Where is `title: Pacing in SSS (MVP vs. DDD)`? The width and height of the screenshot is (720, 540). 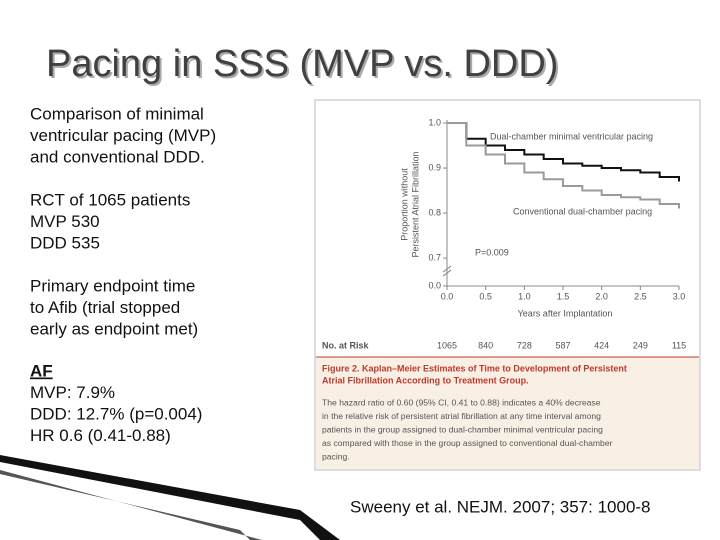 title: Pacing in SSS (MVP vs. DDD) is located at coordinates (302, 64).